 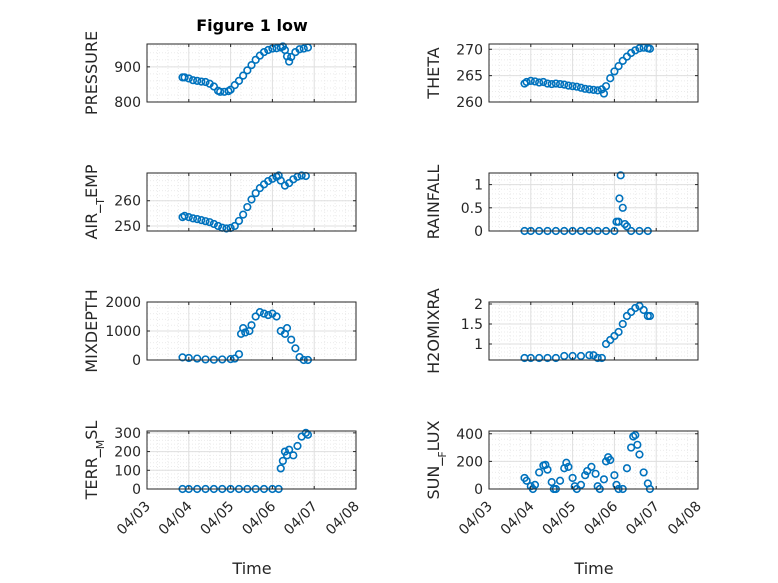 What do you see at coordinates (100, 445) in the screenshot?
I see `y-axis-label-subscript: M` at bounding box center [100, 445].